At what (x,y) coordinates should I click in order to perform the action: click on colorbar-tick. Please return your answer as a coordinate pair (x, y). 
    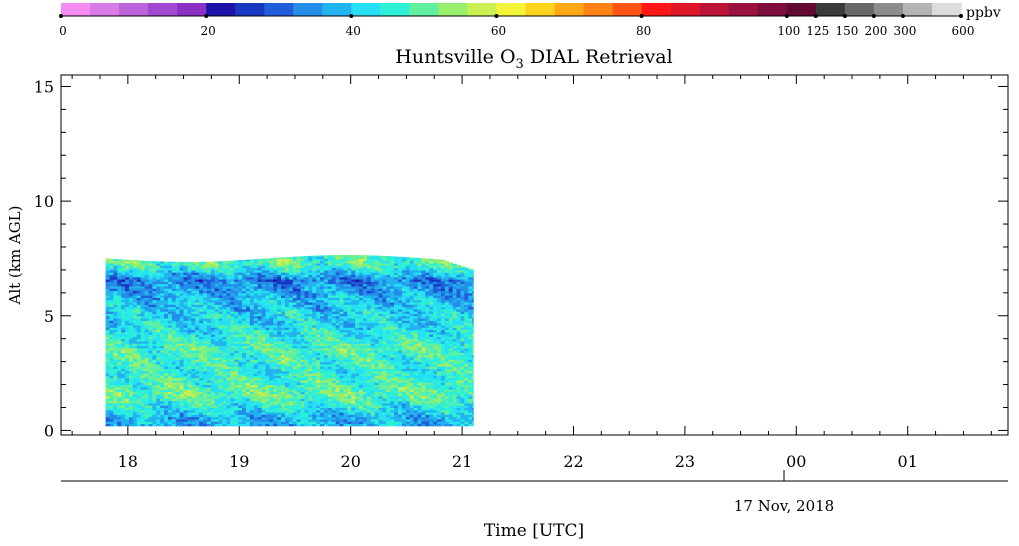
    Looking at the image, I should click on (61, 16).